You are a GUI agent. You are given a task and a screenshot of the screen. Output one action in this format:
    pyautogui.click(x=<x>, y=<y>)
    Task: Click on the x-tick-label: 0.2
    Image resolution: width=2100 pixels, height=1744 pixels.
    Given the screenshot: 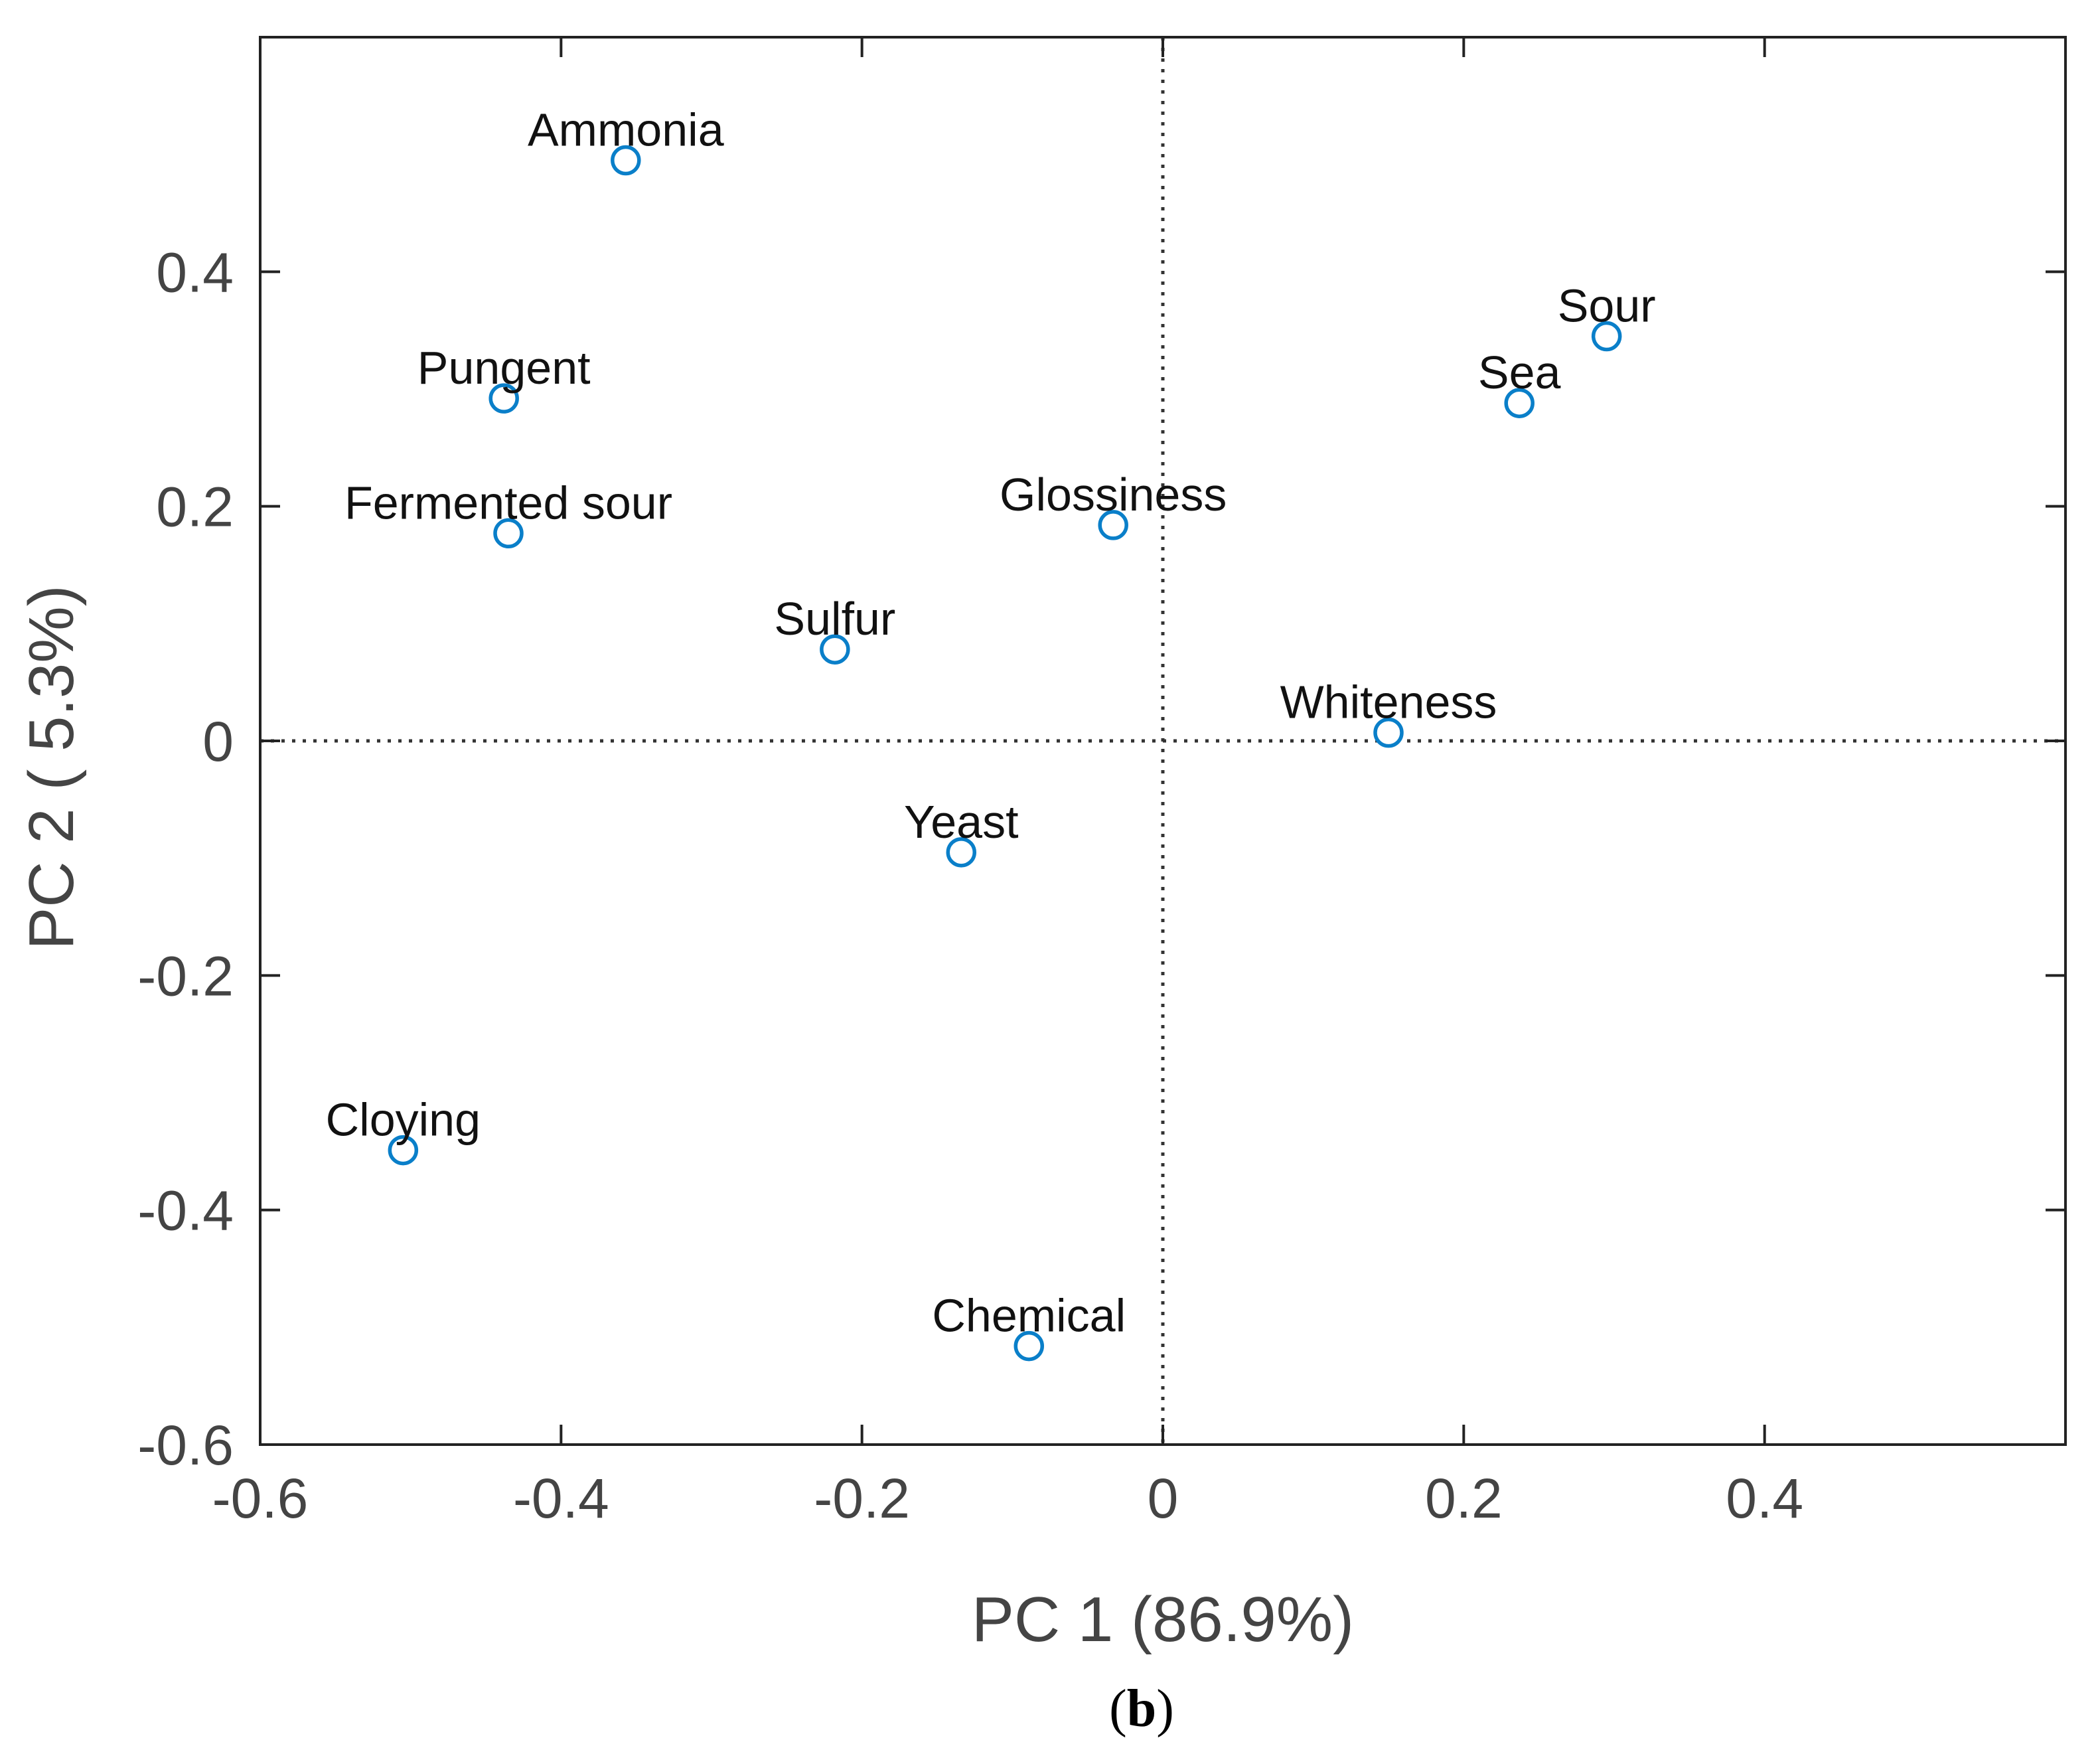 What is the action you would take?
    pyautogui.click(x=1464, y=1498)
    